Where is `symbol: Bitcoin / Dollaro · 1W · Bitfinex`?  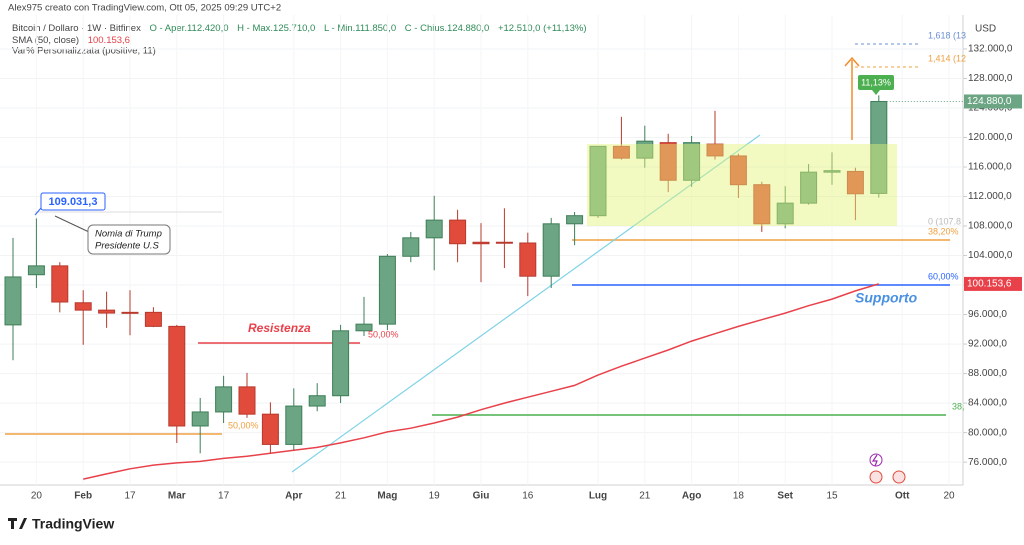 symbol: Bitcoin / Dollaro · 1W · Bitfinex is located at coordinates (76, 28).